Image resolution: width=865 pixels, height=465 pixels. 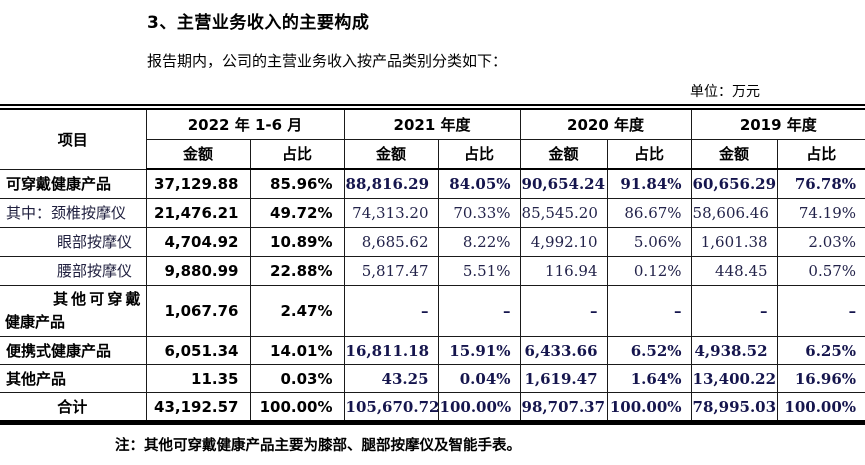 What do you see at coordinates (820, 241) in the screenshot?
I see `ratio-cell: 2.03%` at bounding box center [820, 241].